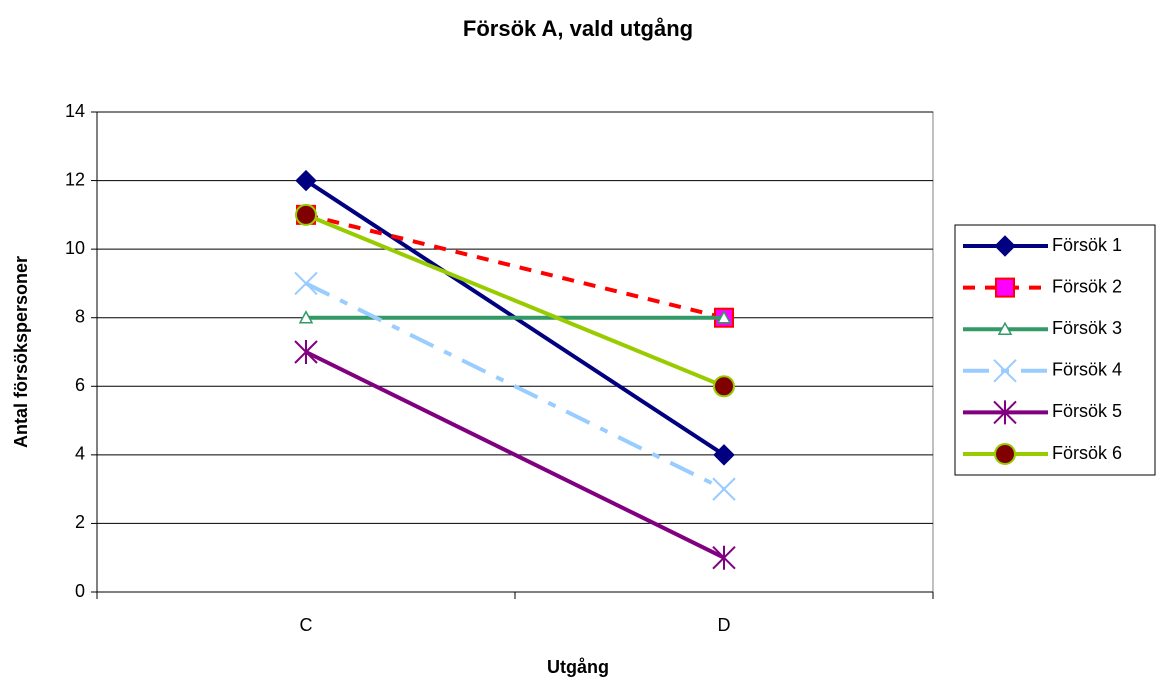 This screenshot has width=1156, height=686. I want to click on y-tick-label: 8, so click(80, 316).